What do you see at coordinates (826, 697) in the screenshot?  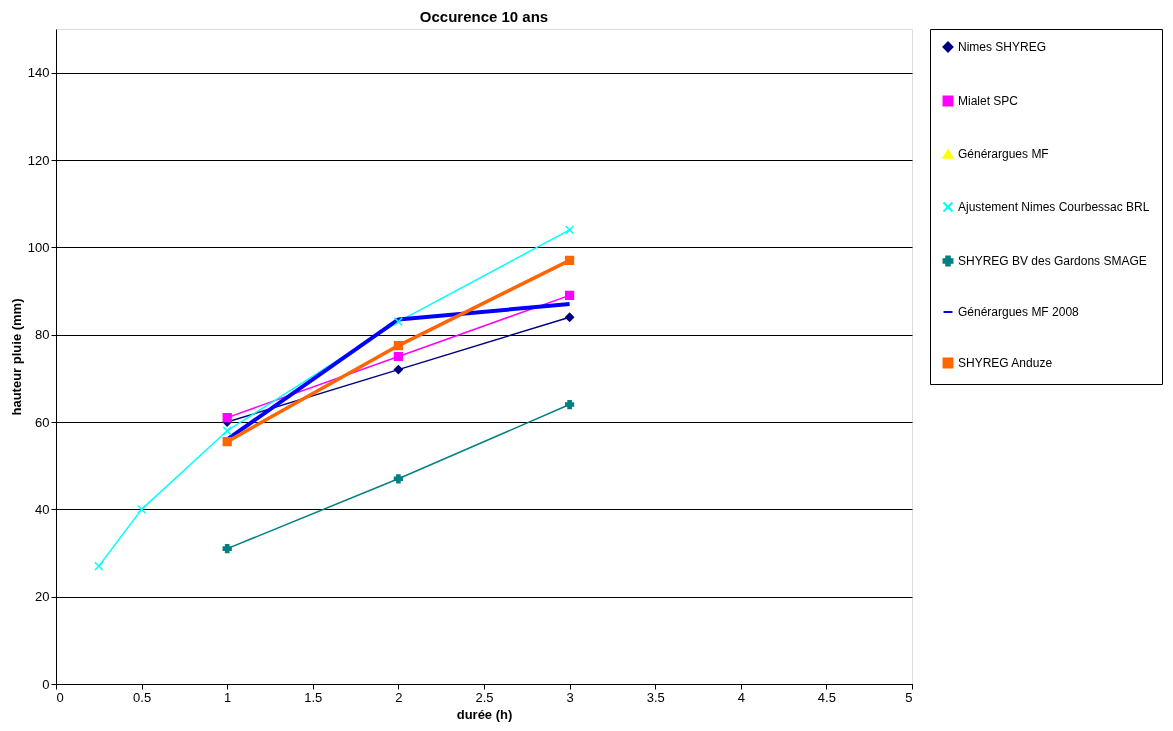 I see `x-tick-label: 4.5` at bounding box center [826, 697].